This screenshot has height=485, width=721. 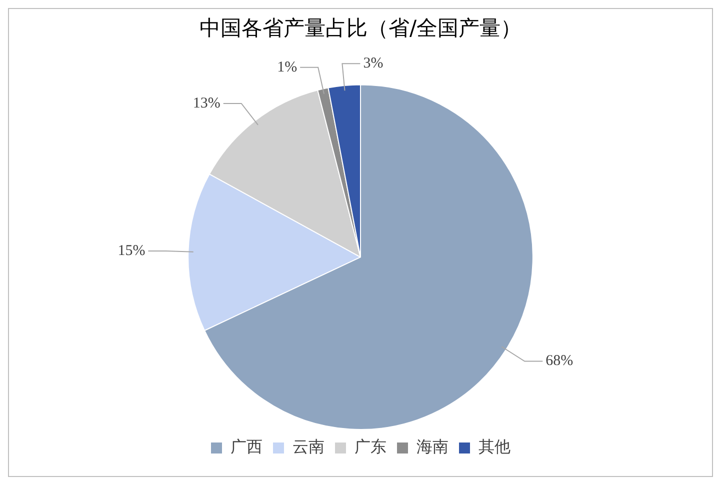 I want to click on legend-label: 广西, so click(x=246, y=446).